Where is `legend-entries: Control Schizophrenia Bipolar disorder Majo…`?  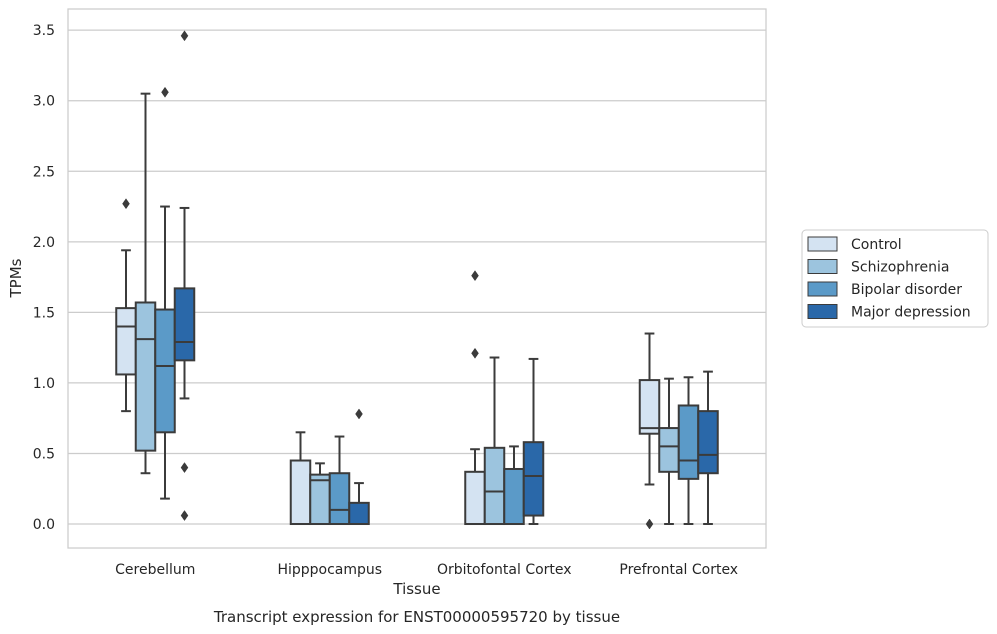
legend-entries: Control Schizophrenia Bipolar disorder Majo… is located at coordinates (889, 278).